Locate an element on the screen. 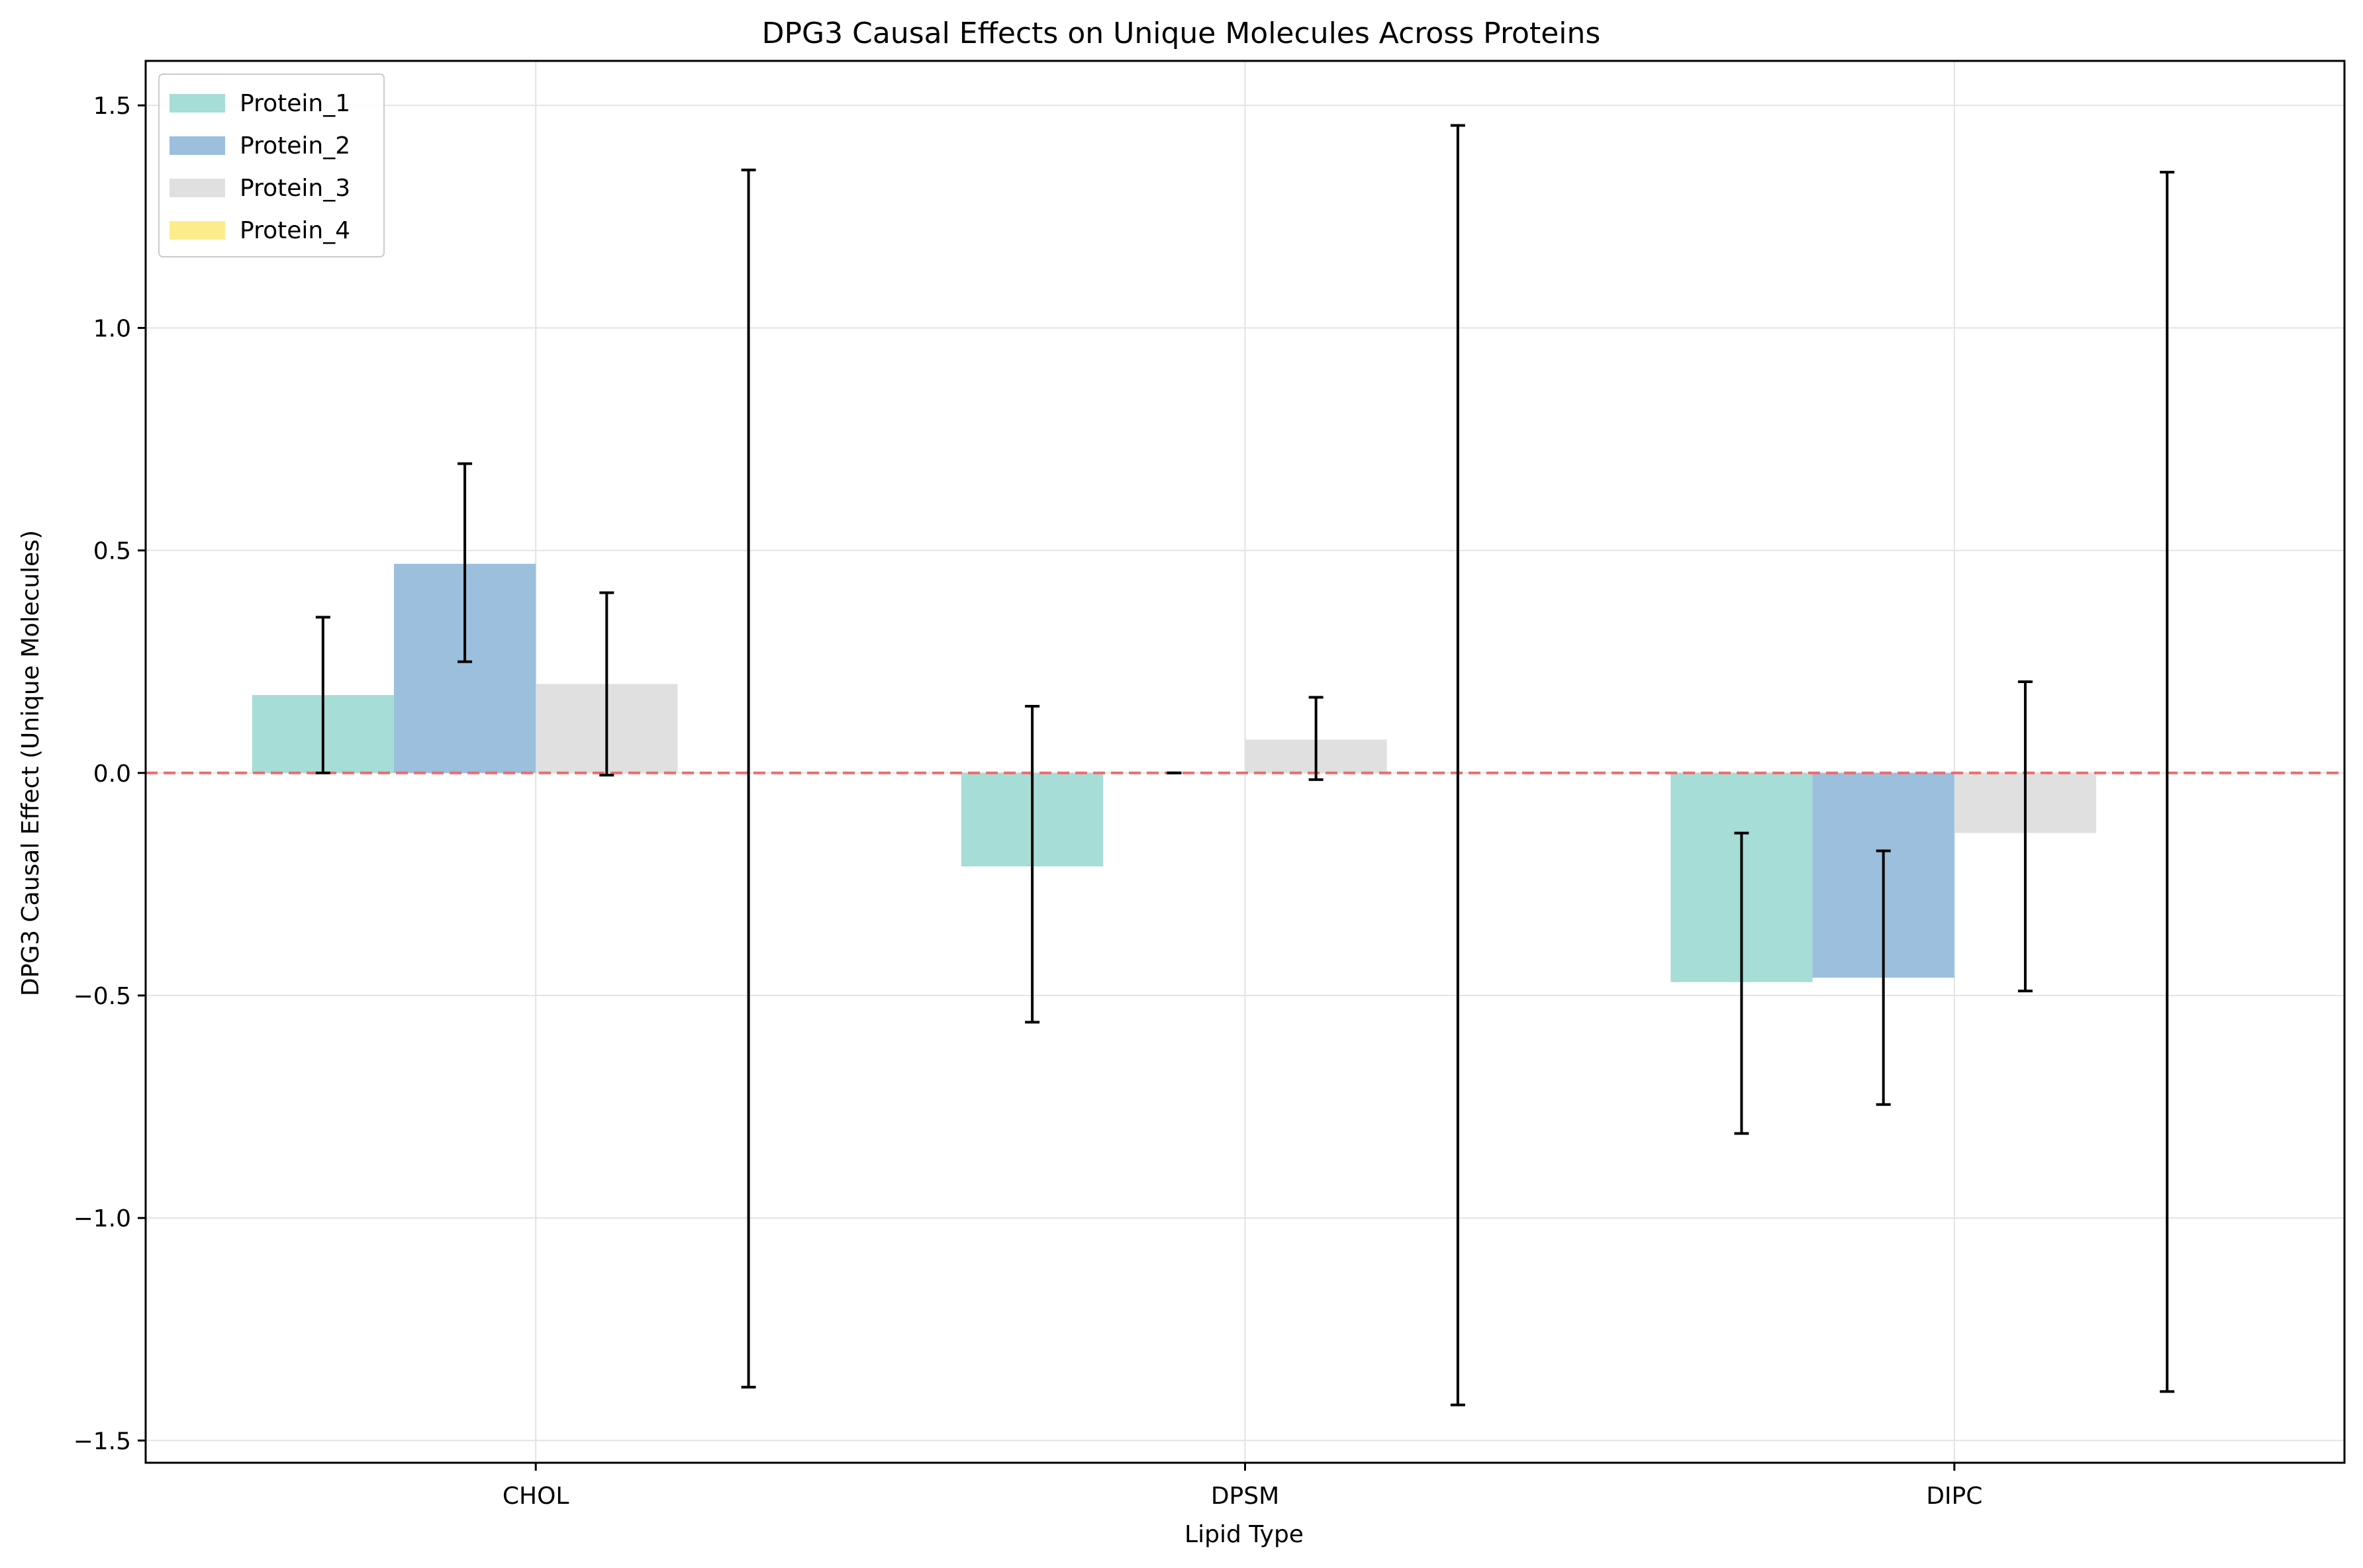 Image resolution: width=2363 pixels, height=1568 pixels. error-bar-protein-2-chol is located at coordinates (466, 562).